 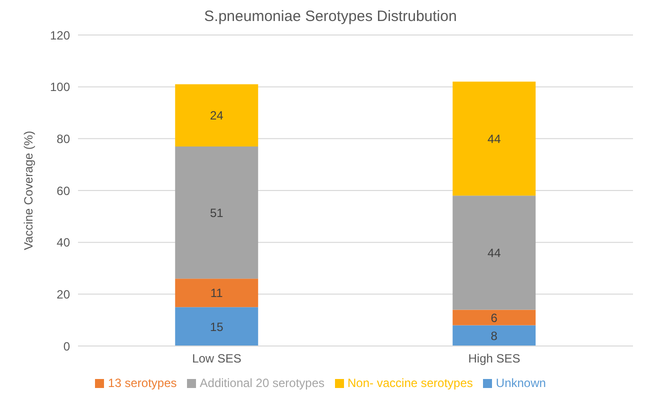 What do you see at coordinates (60, 35) in the screenshot?
I see `y-tick-label: 120` at bounding box center [60, 35].